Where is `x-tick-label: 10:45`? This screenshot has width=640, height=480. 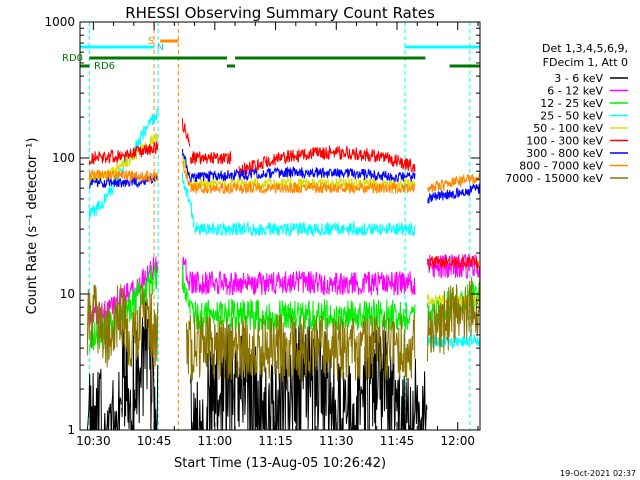
x-tick-label: 10:45 is located at coordinates (154, 441).